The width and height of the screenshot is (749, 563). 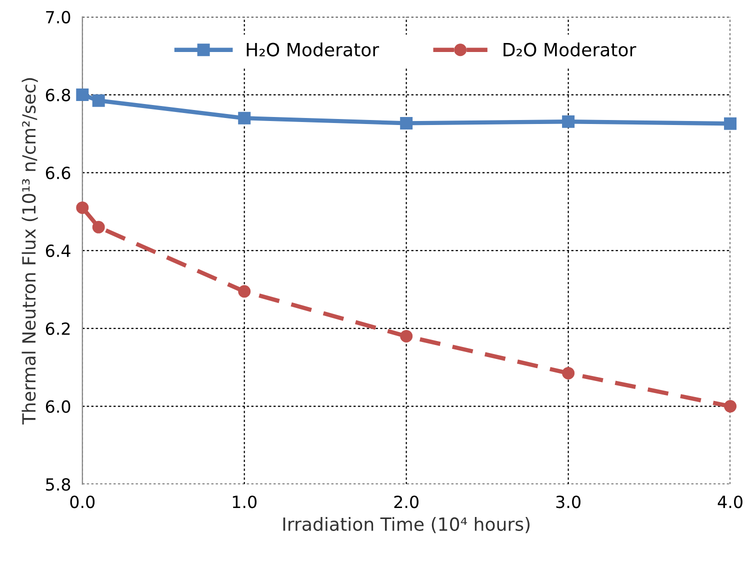 I want to click on y-tick-label: 5.8, so click(x=58, y=484).